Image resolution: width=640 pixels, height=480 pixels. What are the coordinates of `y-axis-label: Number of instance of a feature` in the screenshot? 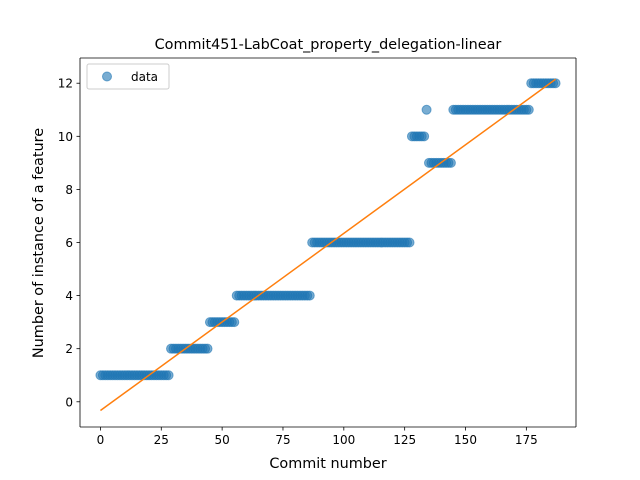 It's located at (39, 243).